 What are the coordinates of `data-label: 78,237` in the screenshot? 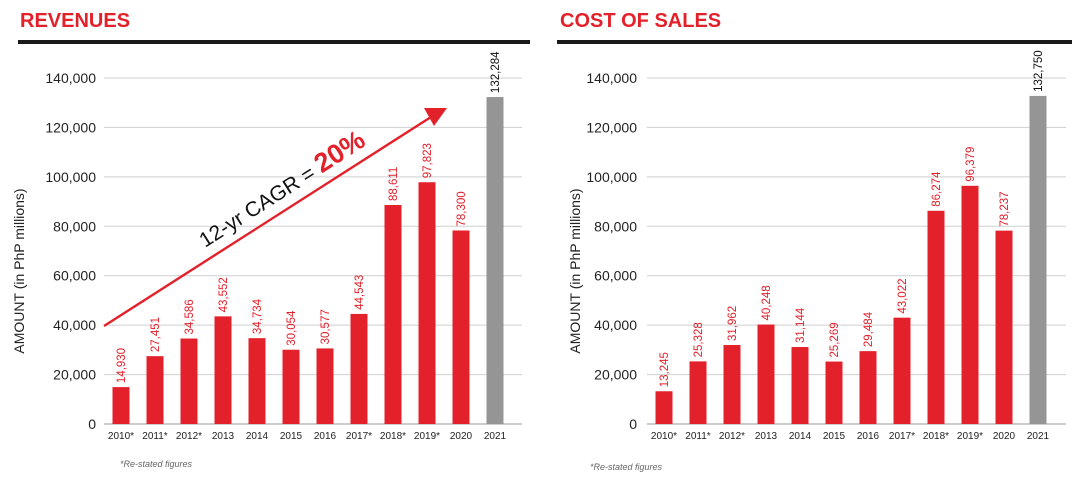 It's located at (1005, 208).